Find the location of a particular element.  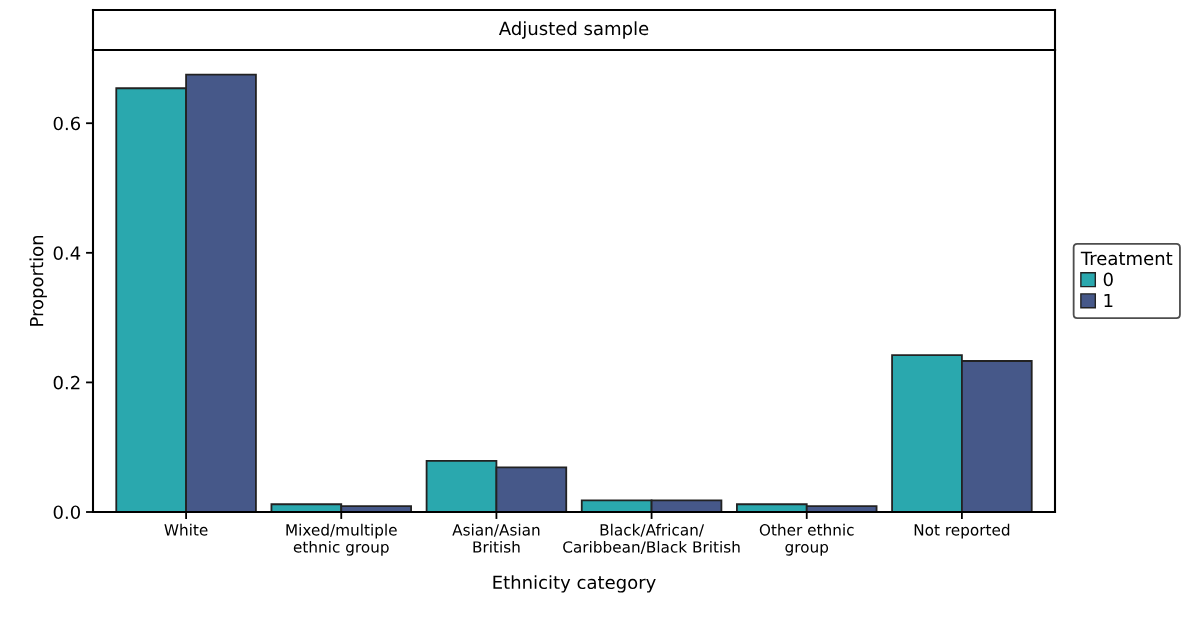

x-tick-label: White is located at coordinates (186, 529).